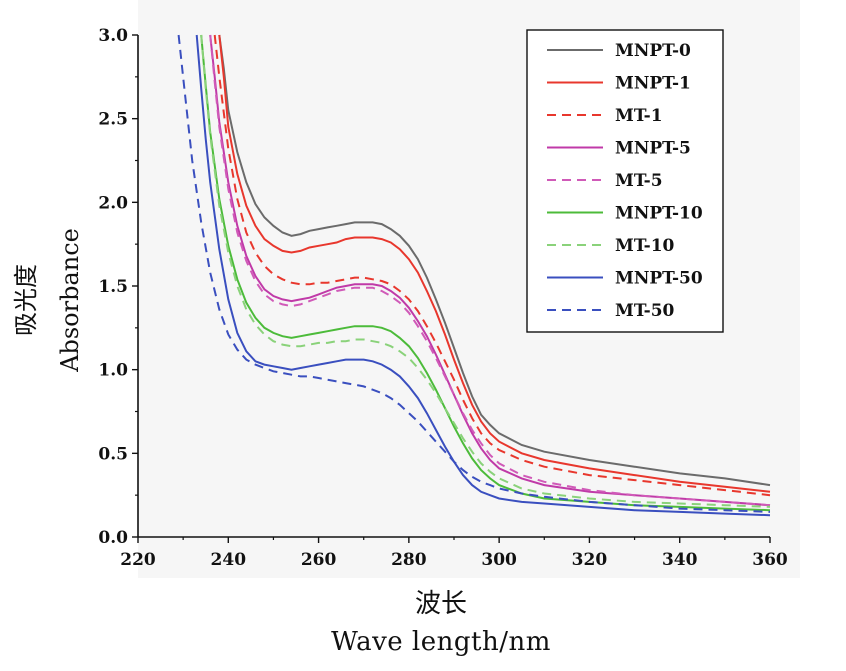 This screenshot has width=846, height=671. What do you see at coordinates (441, 604) in the screenshot?
I see `x-axis-label-cn: 波长` at bounding box center [441, 604].